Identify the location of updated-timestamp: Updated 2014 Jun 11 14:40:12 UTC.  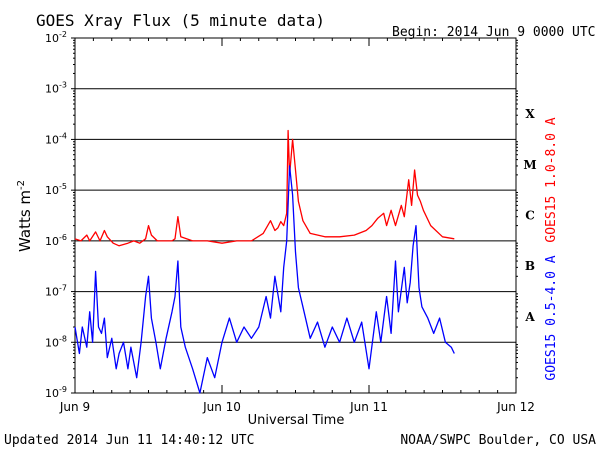
(129, 440).